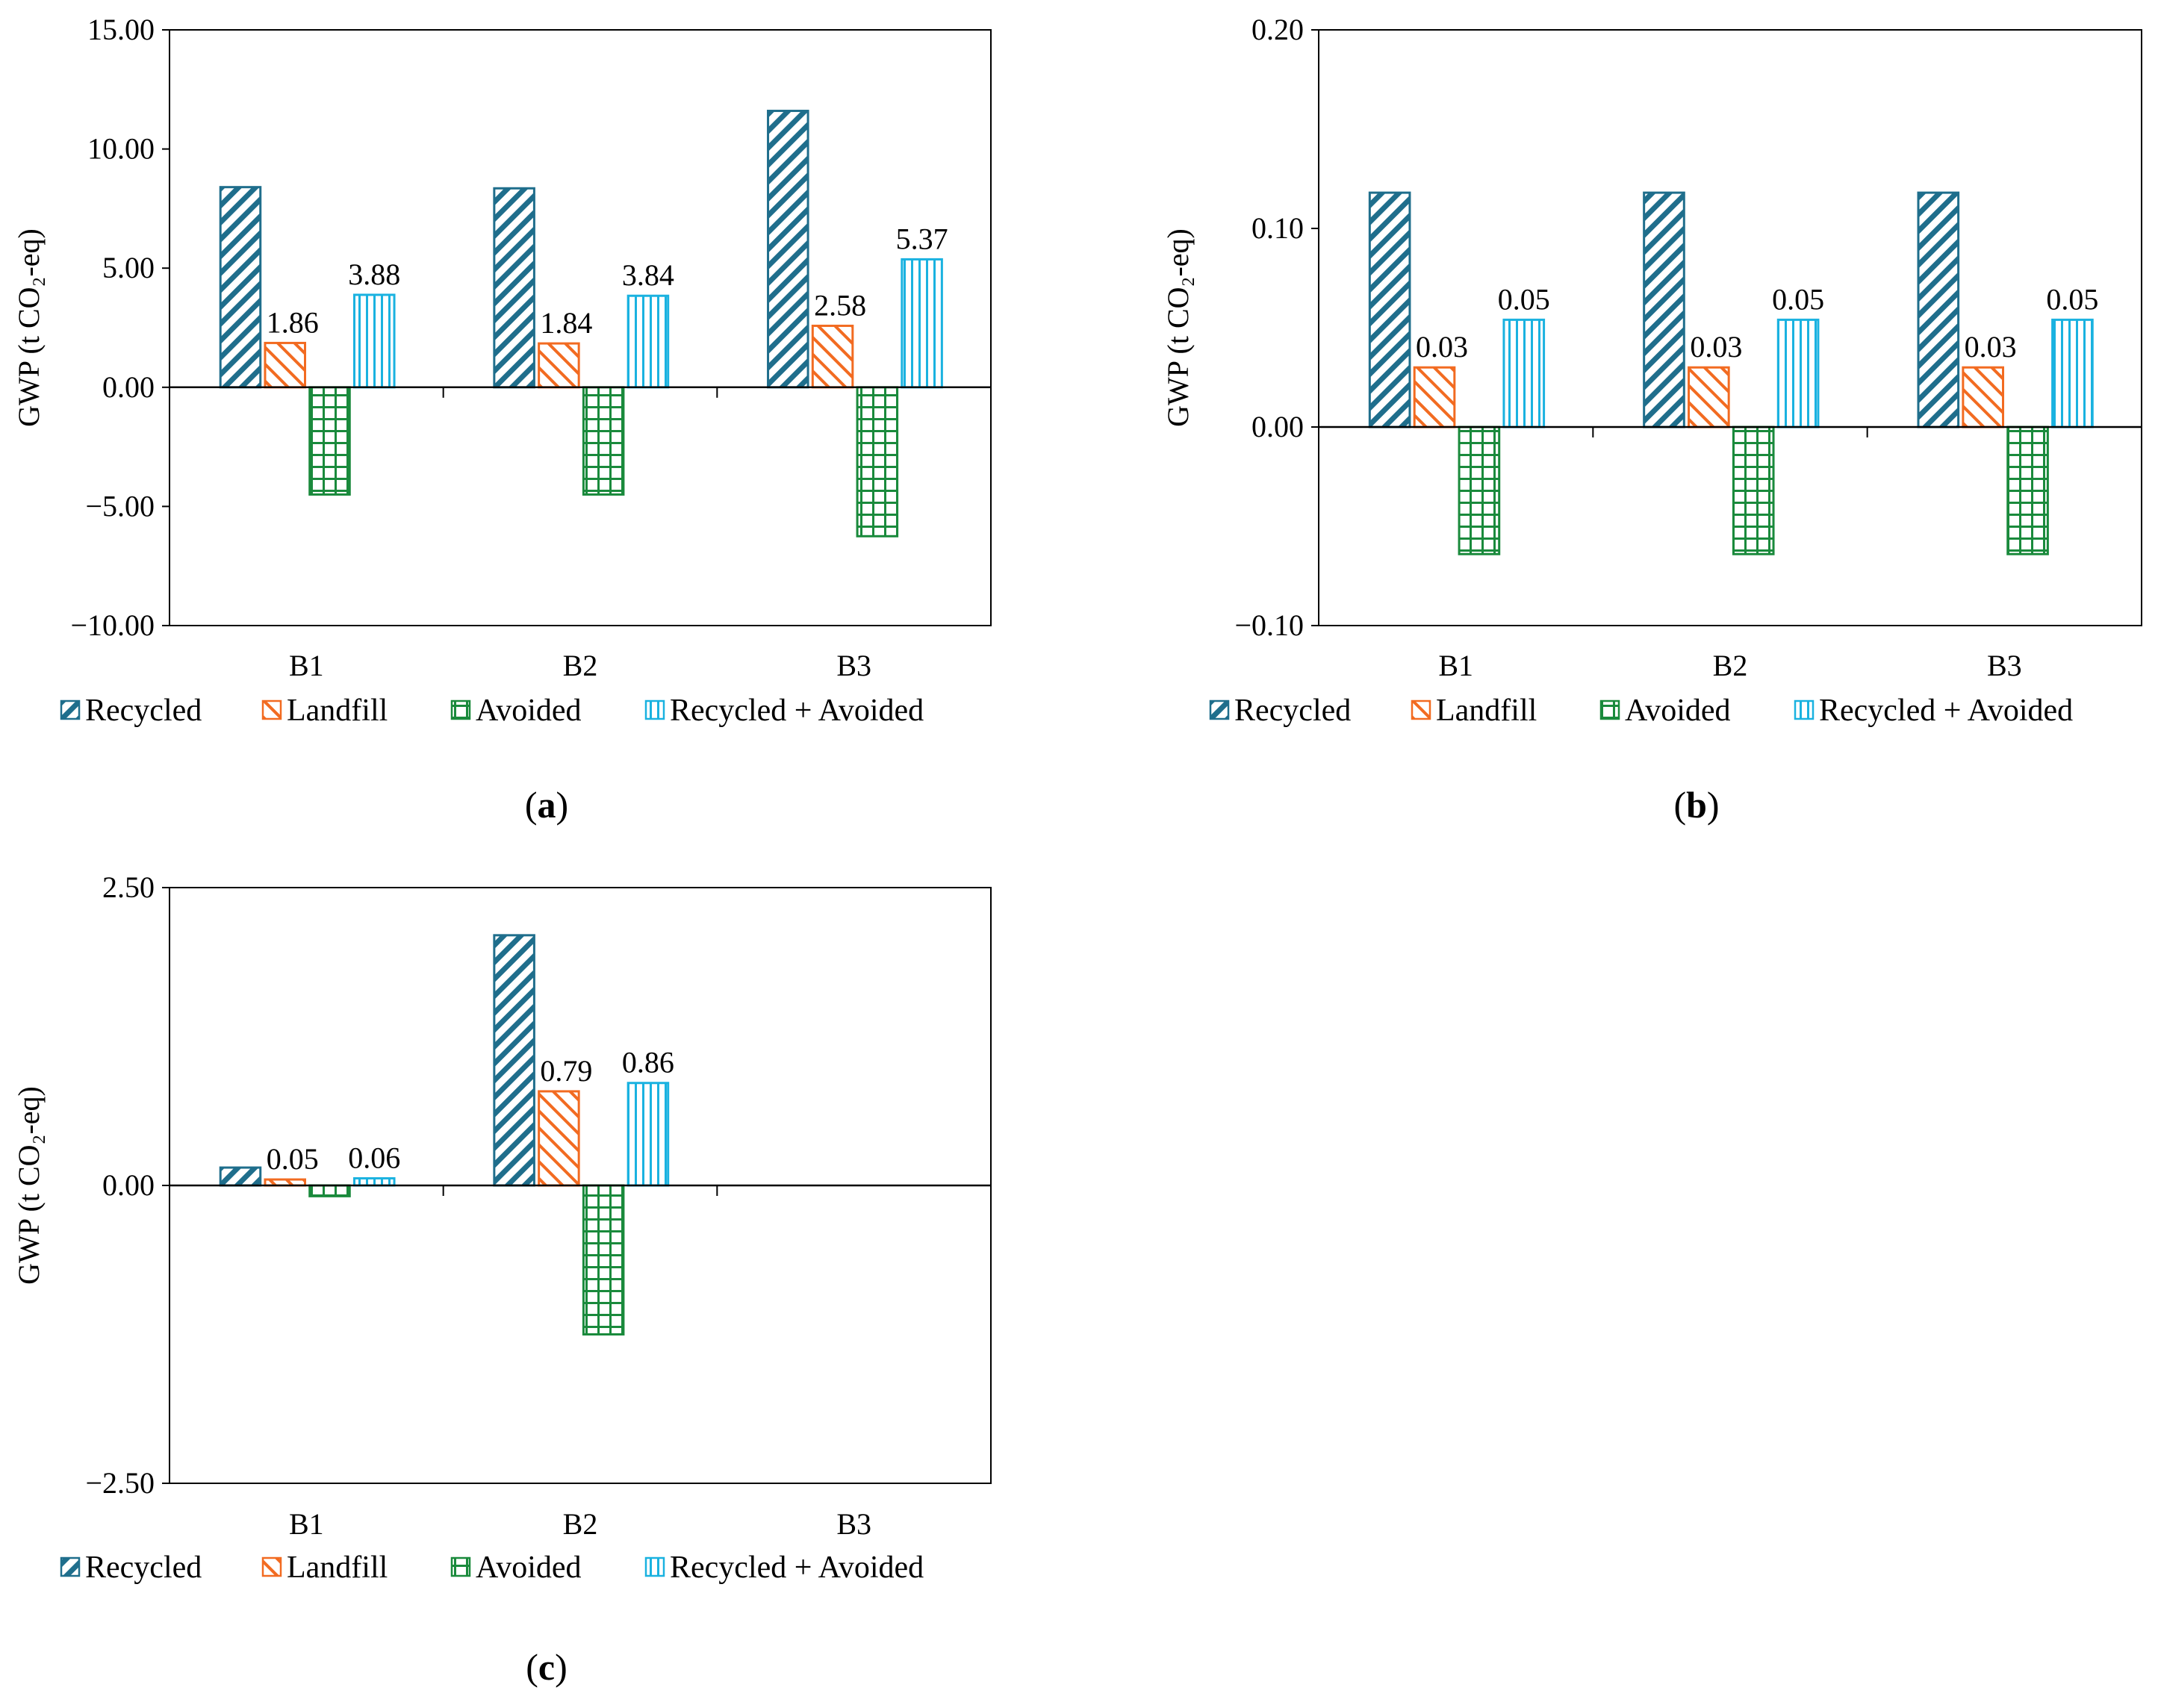  What do you see at coordinates (1277, 228) in the screenshot?
I see `y-tick-label: 0.10` at bounding box center [1277, 228].